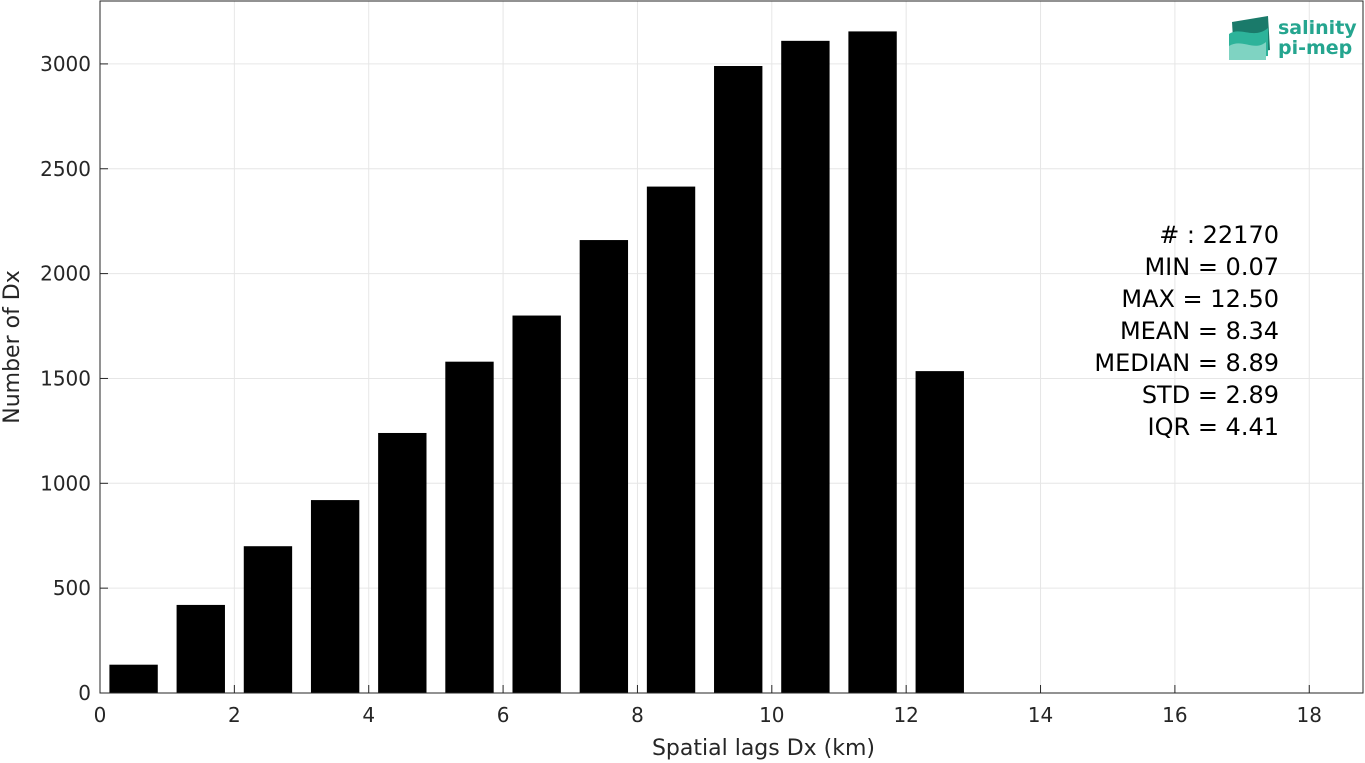 The width and height of the screenshot is (1365, 763). Describe the element at coordinates (1040, 715) in the screenshot. I see `x-tick-label-7: 14` at that location.